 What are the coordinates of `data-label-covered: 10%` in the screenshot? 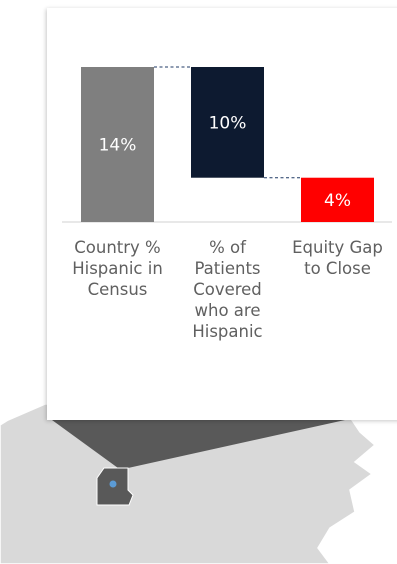 It's located at (228, 123).